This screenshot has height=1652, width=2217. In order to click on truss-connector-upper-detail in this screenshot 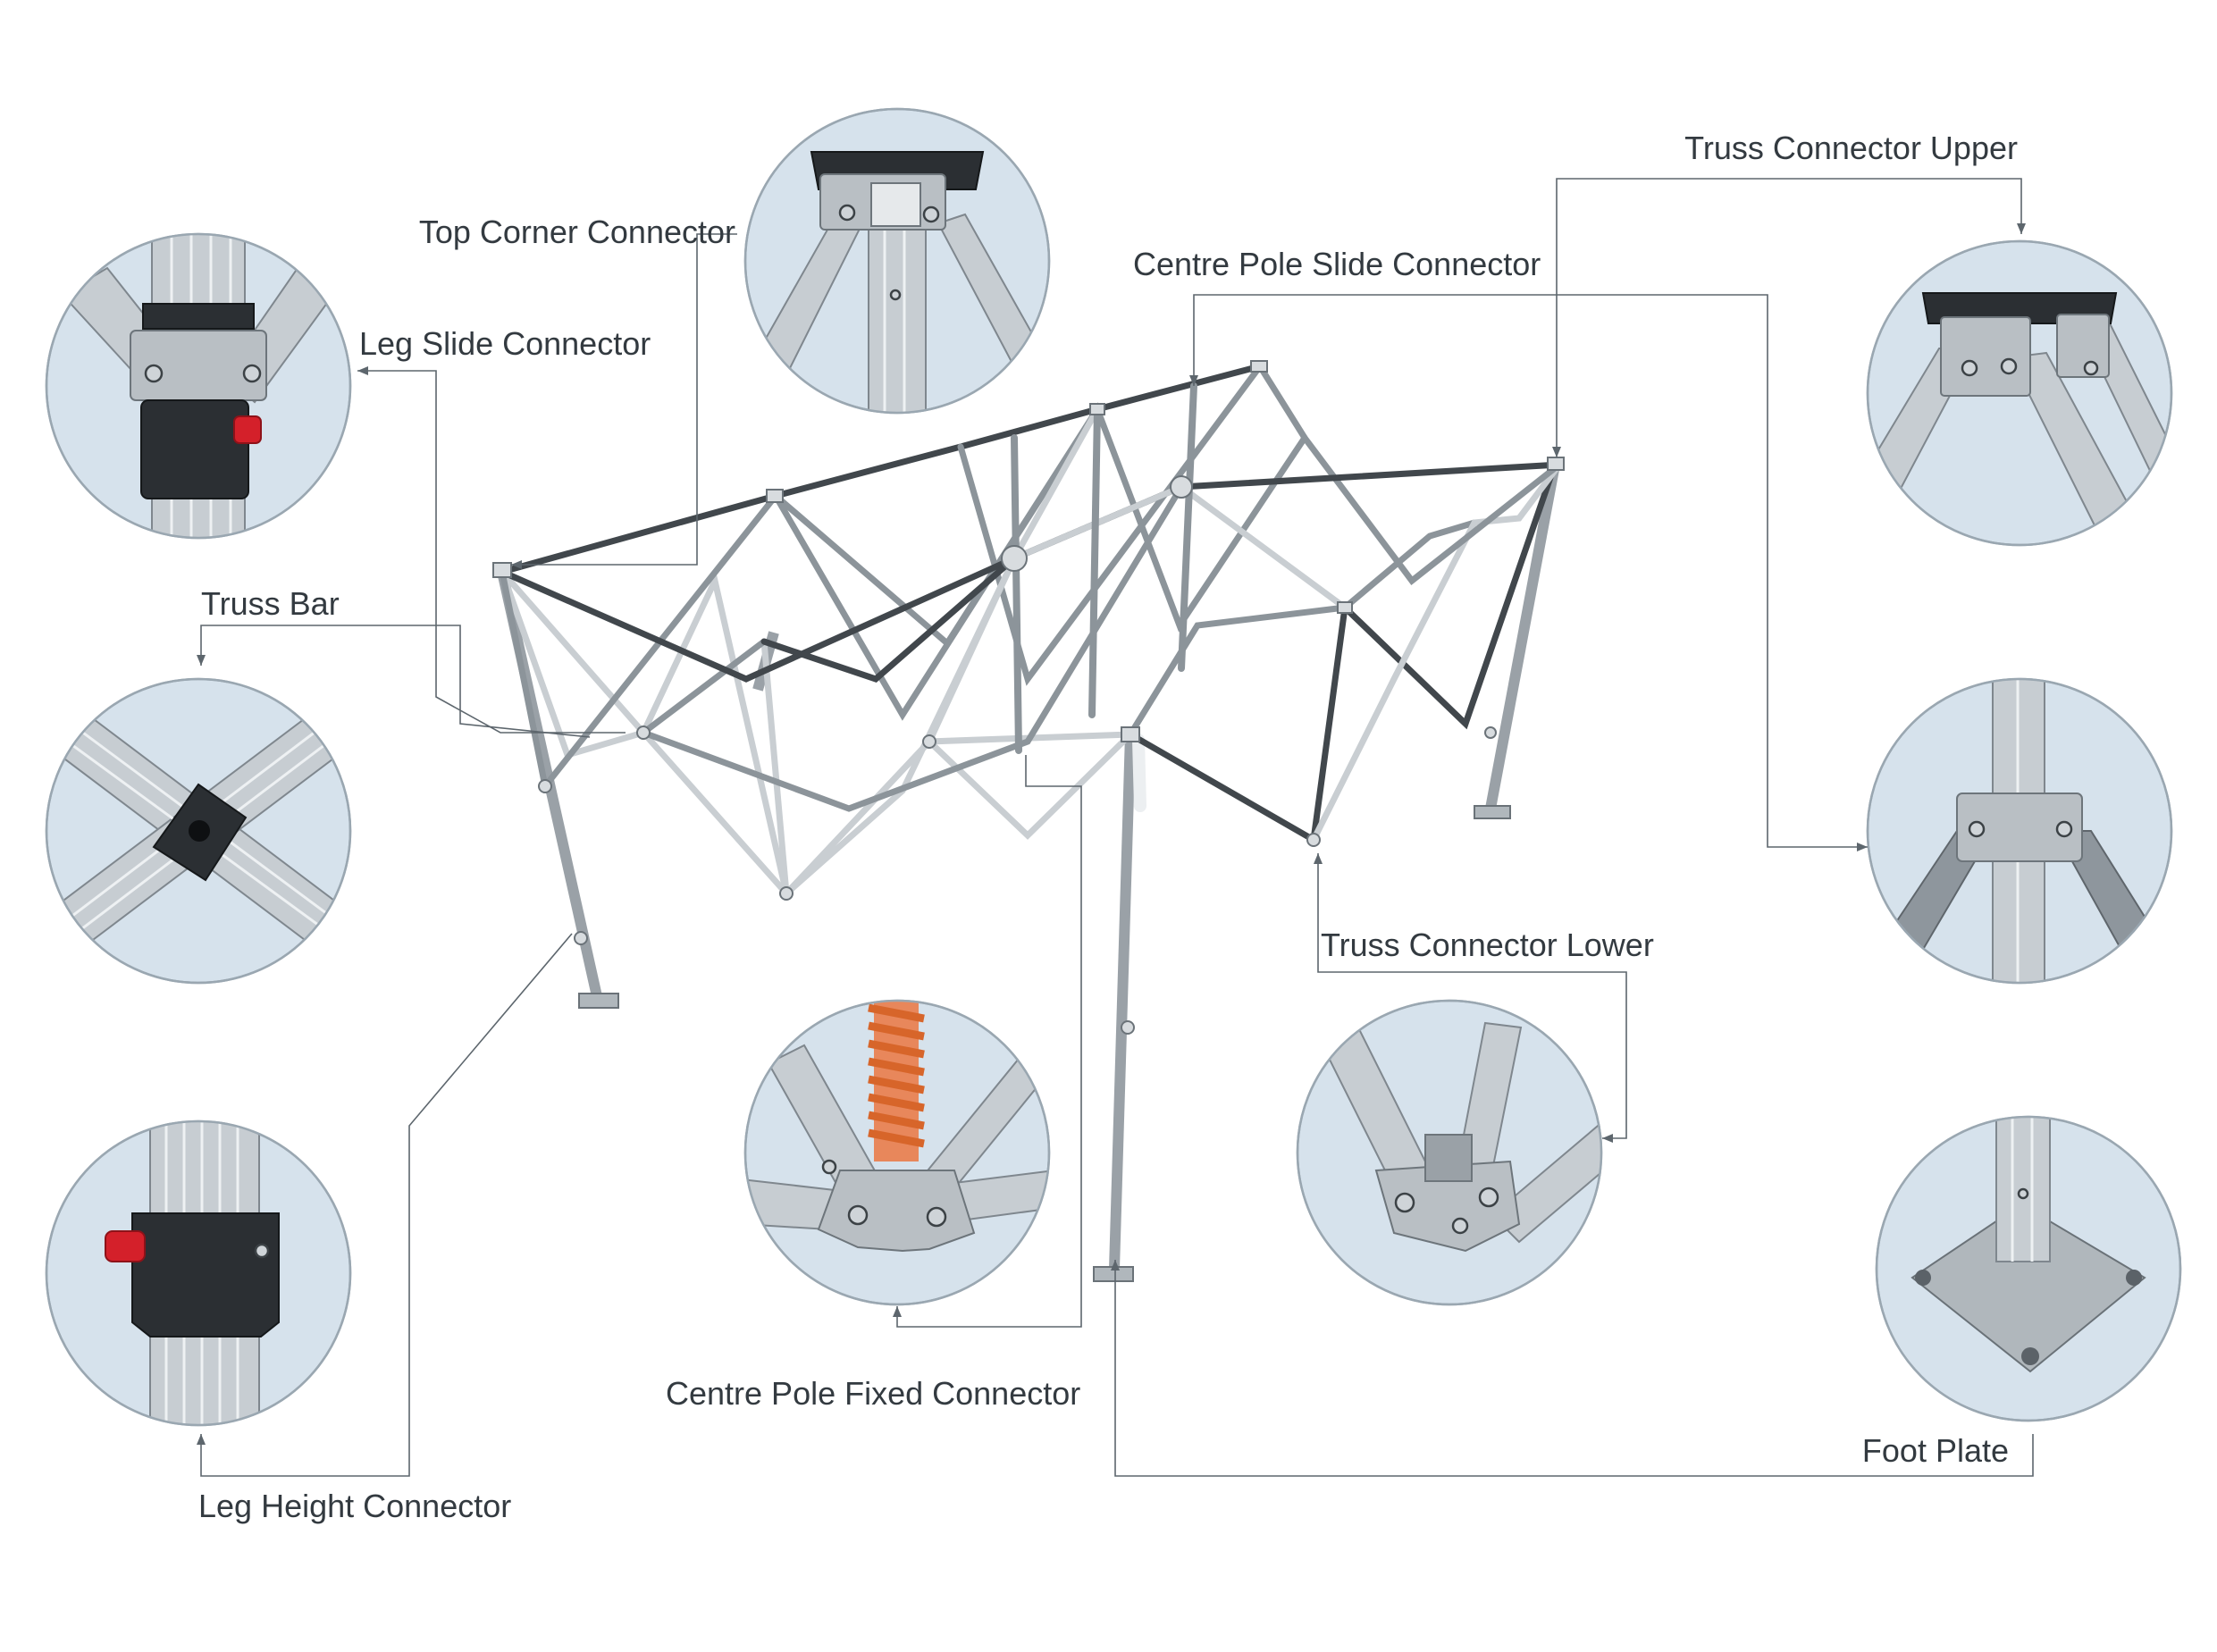, I will do `click(2020, 393)`.